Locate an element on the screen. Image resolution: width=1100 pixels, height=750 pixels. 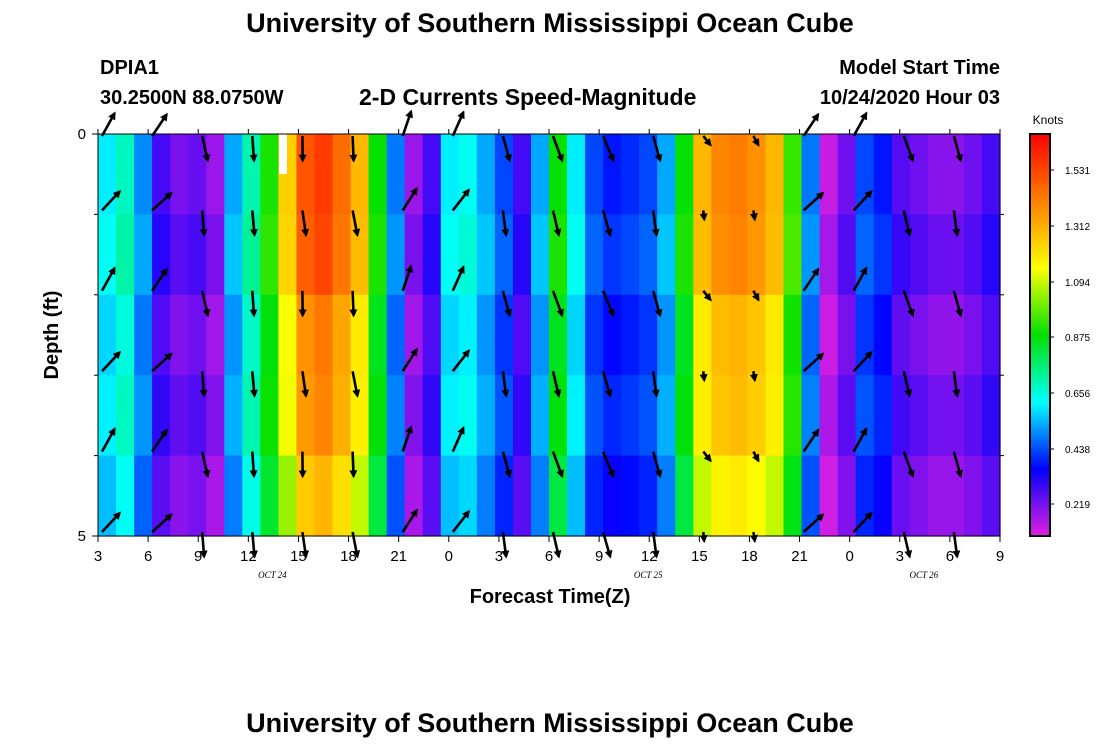
missing-data-marker is located at coordinates (283, 154).